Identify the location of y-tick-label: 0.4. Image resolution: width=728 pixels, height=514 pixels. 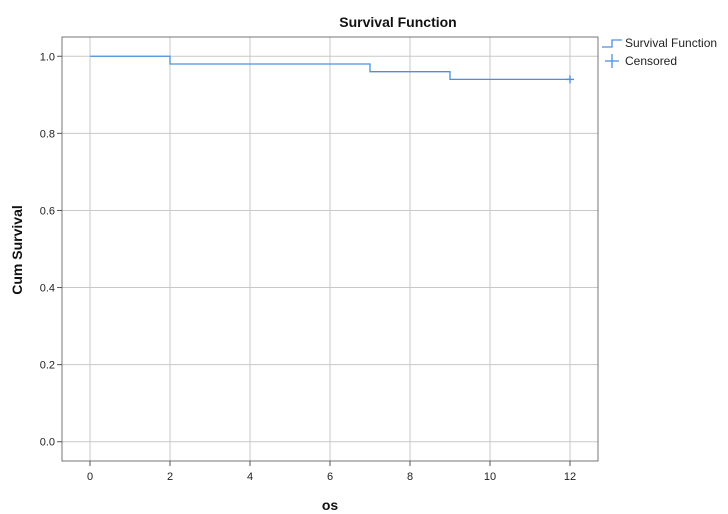
(47, 289).